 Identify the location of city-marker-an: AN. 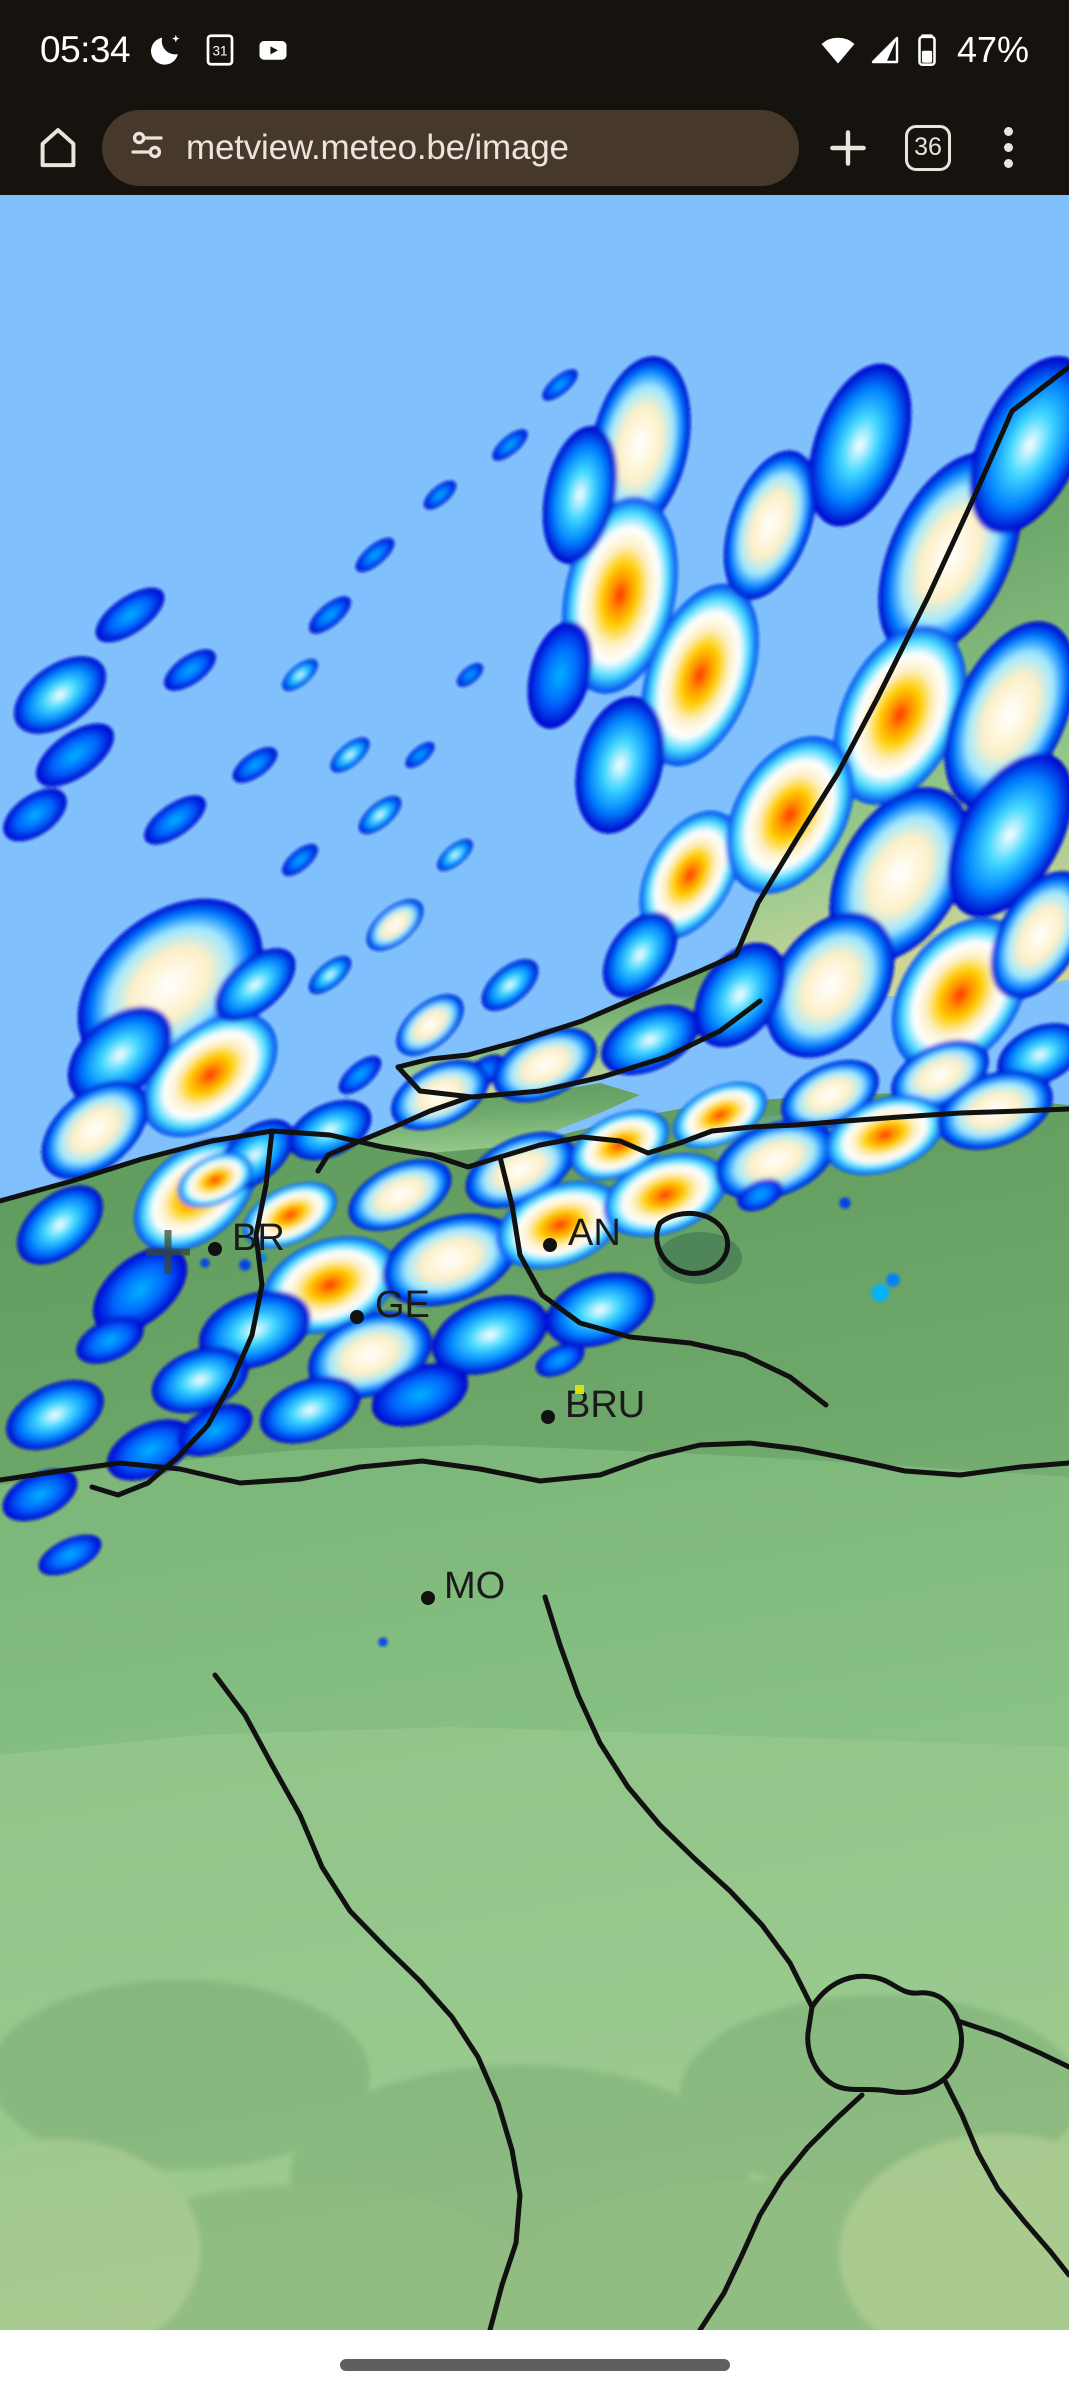
(582, 1233).